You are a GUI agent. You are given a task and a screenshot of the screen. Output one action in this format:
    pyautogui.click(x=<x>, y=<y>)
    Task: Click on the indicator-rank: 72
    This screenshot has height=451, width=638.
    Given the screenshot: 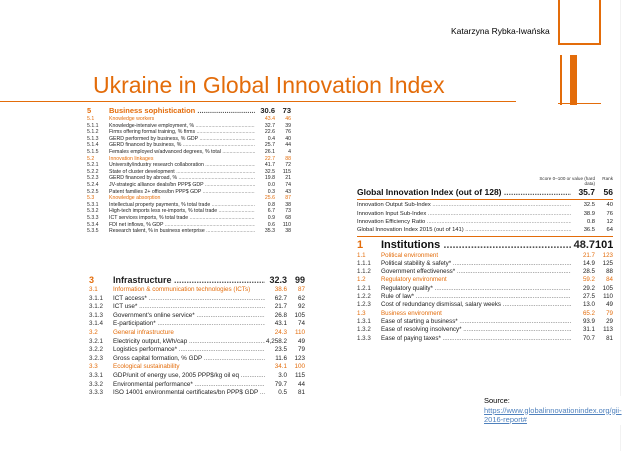 What is the action you would take?
    pyautogui.click(x=288, y=165)
    